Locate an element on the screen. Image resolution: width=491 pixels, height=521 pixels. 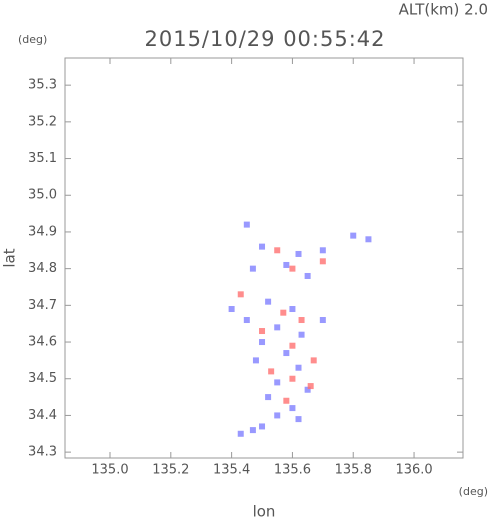
x-tick-label: 135.8 is located at coordinates (353, 470).